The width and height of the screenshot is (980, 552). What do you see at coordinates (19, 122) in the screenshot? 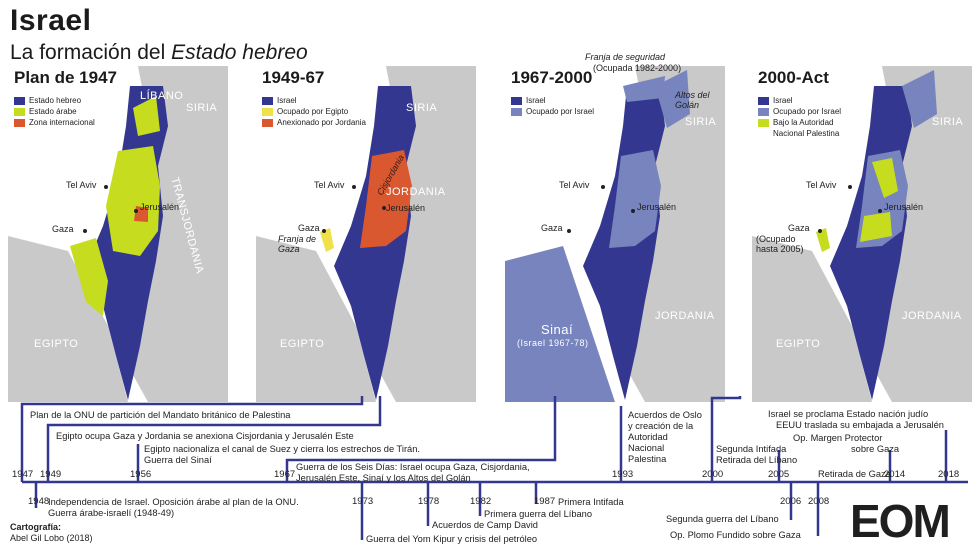
I see `legend-swatch-zona-internacional` at bounding box center [19, 122].